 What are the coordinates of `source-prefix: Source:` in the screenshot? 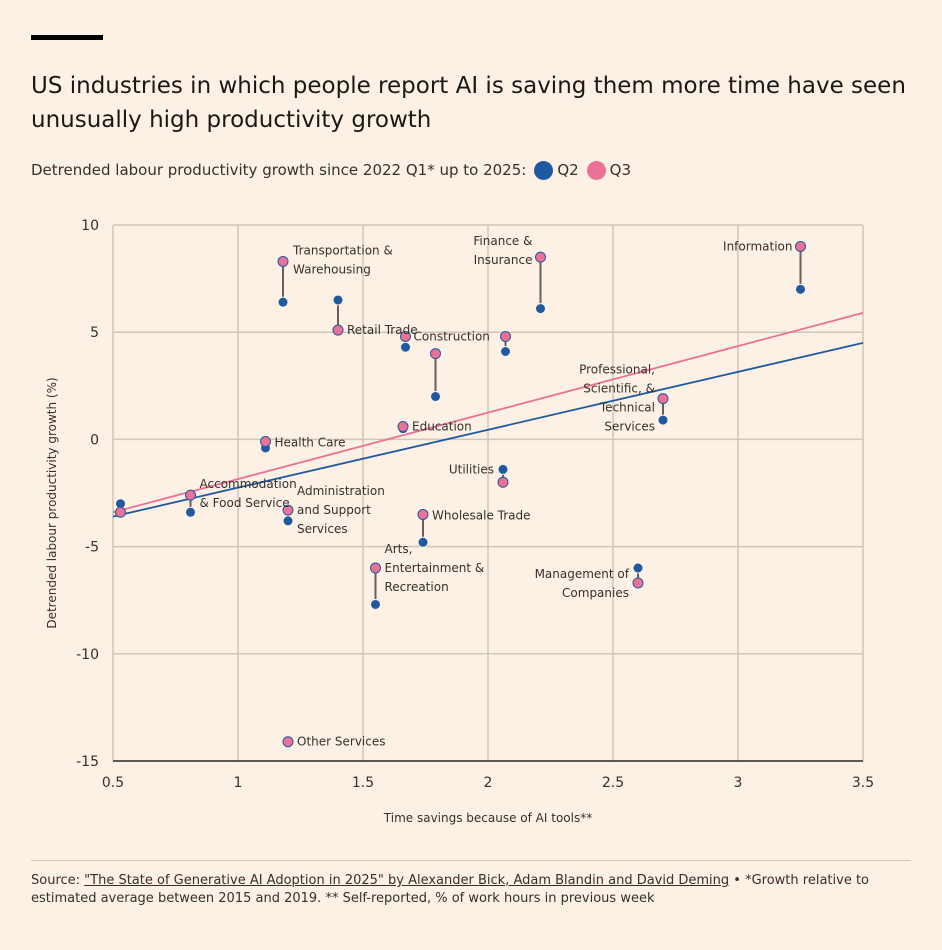 It's located at (58, 880).